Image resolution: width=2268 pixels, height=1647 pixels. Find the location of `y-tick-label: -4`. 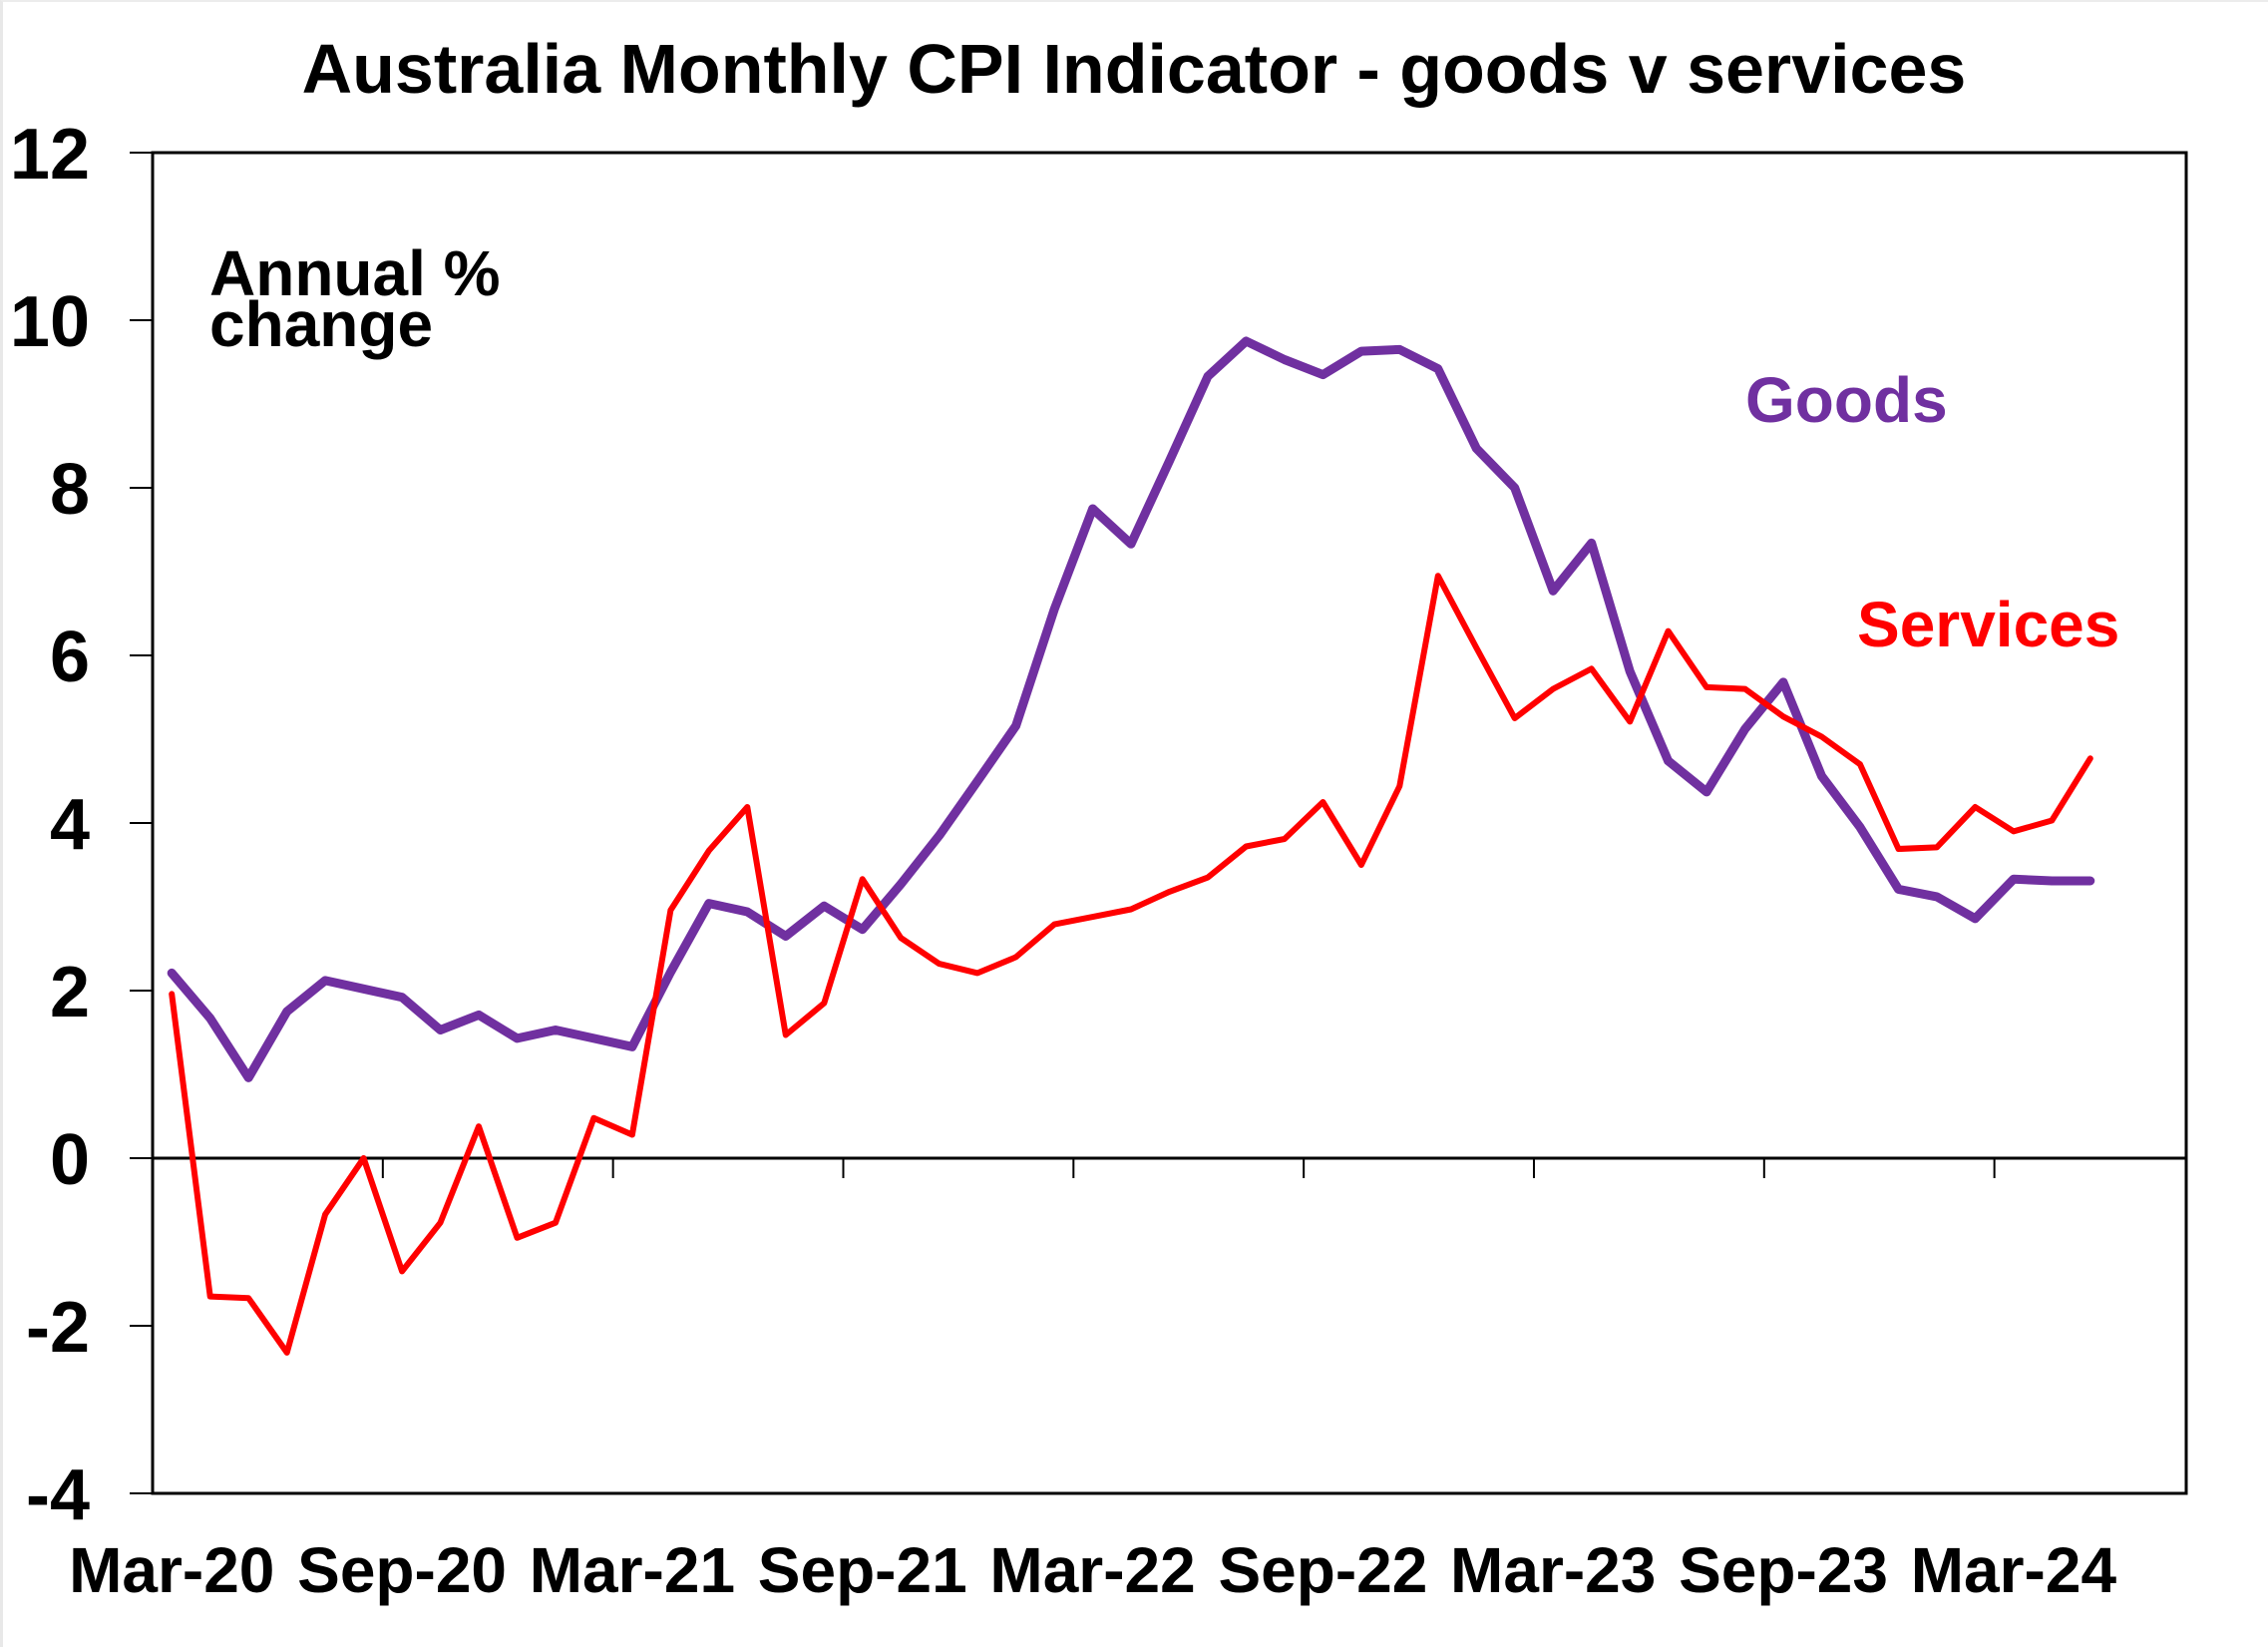

y-tick-label: -4 is located at coordinates (58, 1495).